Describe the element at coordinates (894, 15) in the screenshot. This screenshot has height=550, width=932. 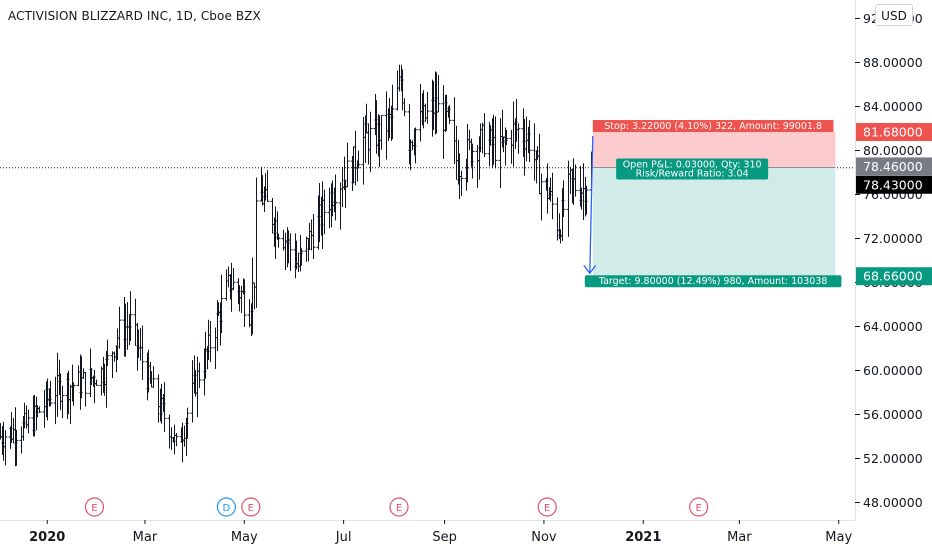
I see `currency-button: USD` at that location.